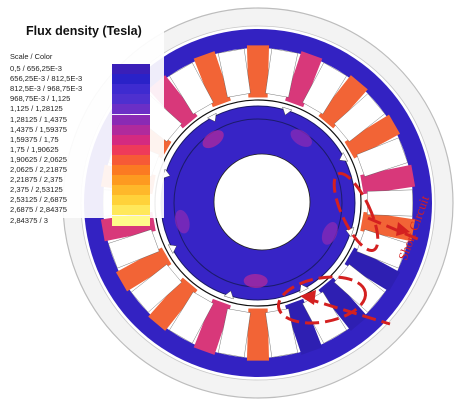 Image resolution: width=474 pixels, height=401 pixels. Describe the element at coordinates (39, 169) in the screenshot. I see `legend-entry-label: 2,0625 / 2,21875` at that location.